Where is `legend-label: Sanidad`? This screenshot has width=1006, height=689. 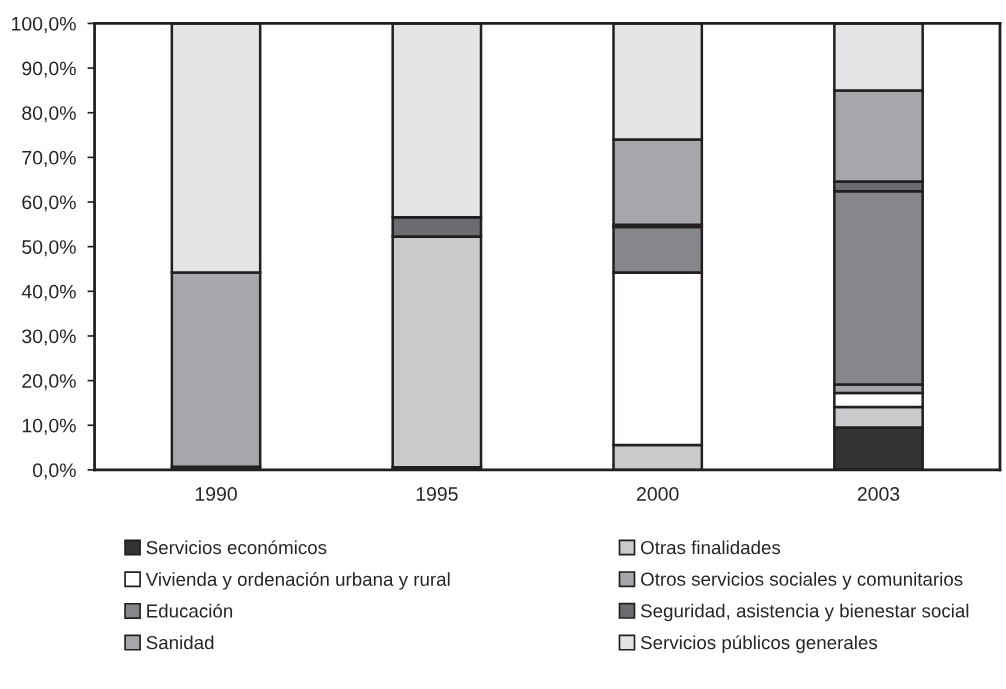
legend-label: Sanidad is located at coordinates (180, 642).